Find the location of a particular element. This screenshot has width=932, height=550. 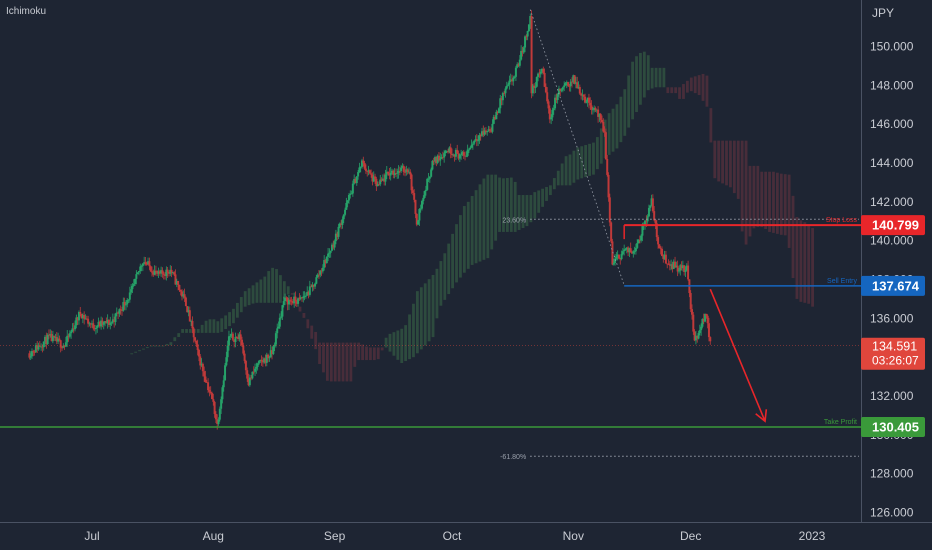

price-axis is located at coordinates (896, 275).